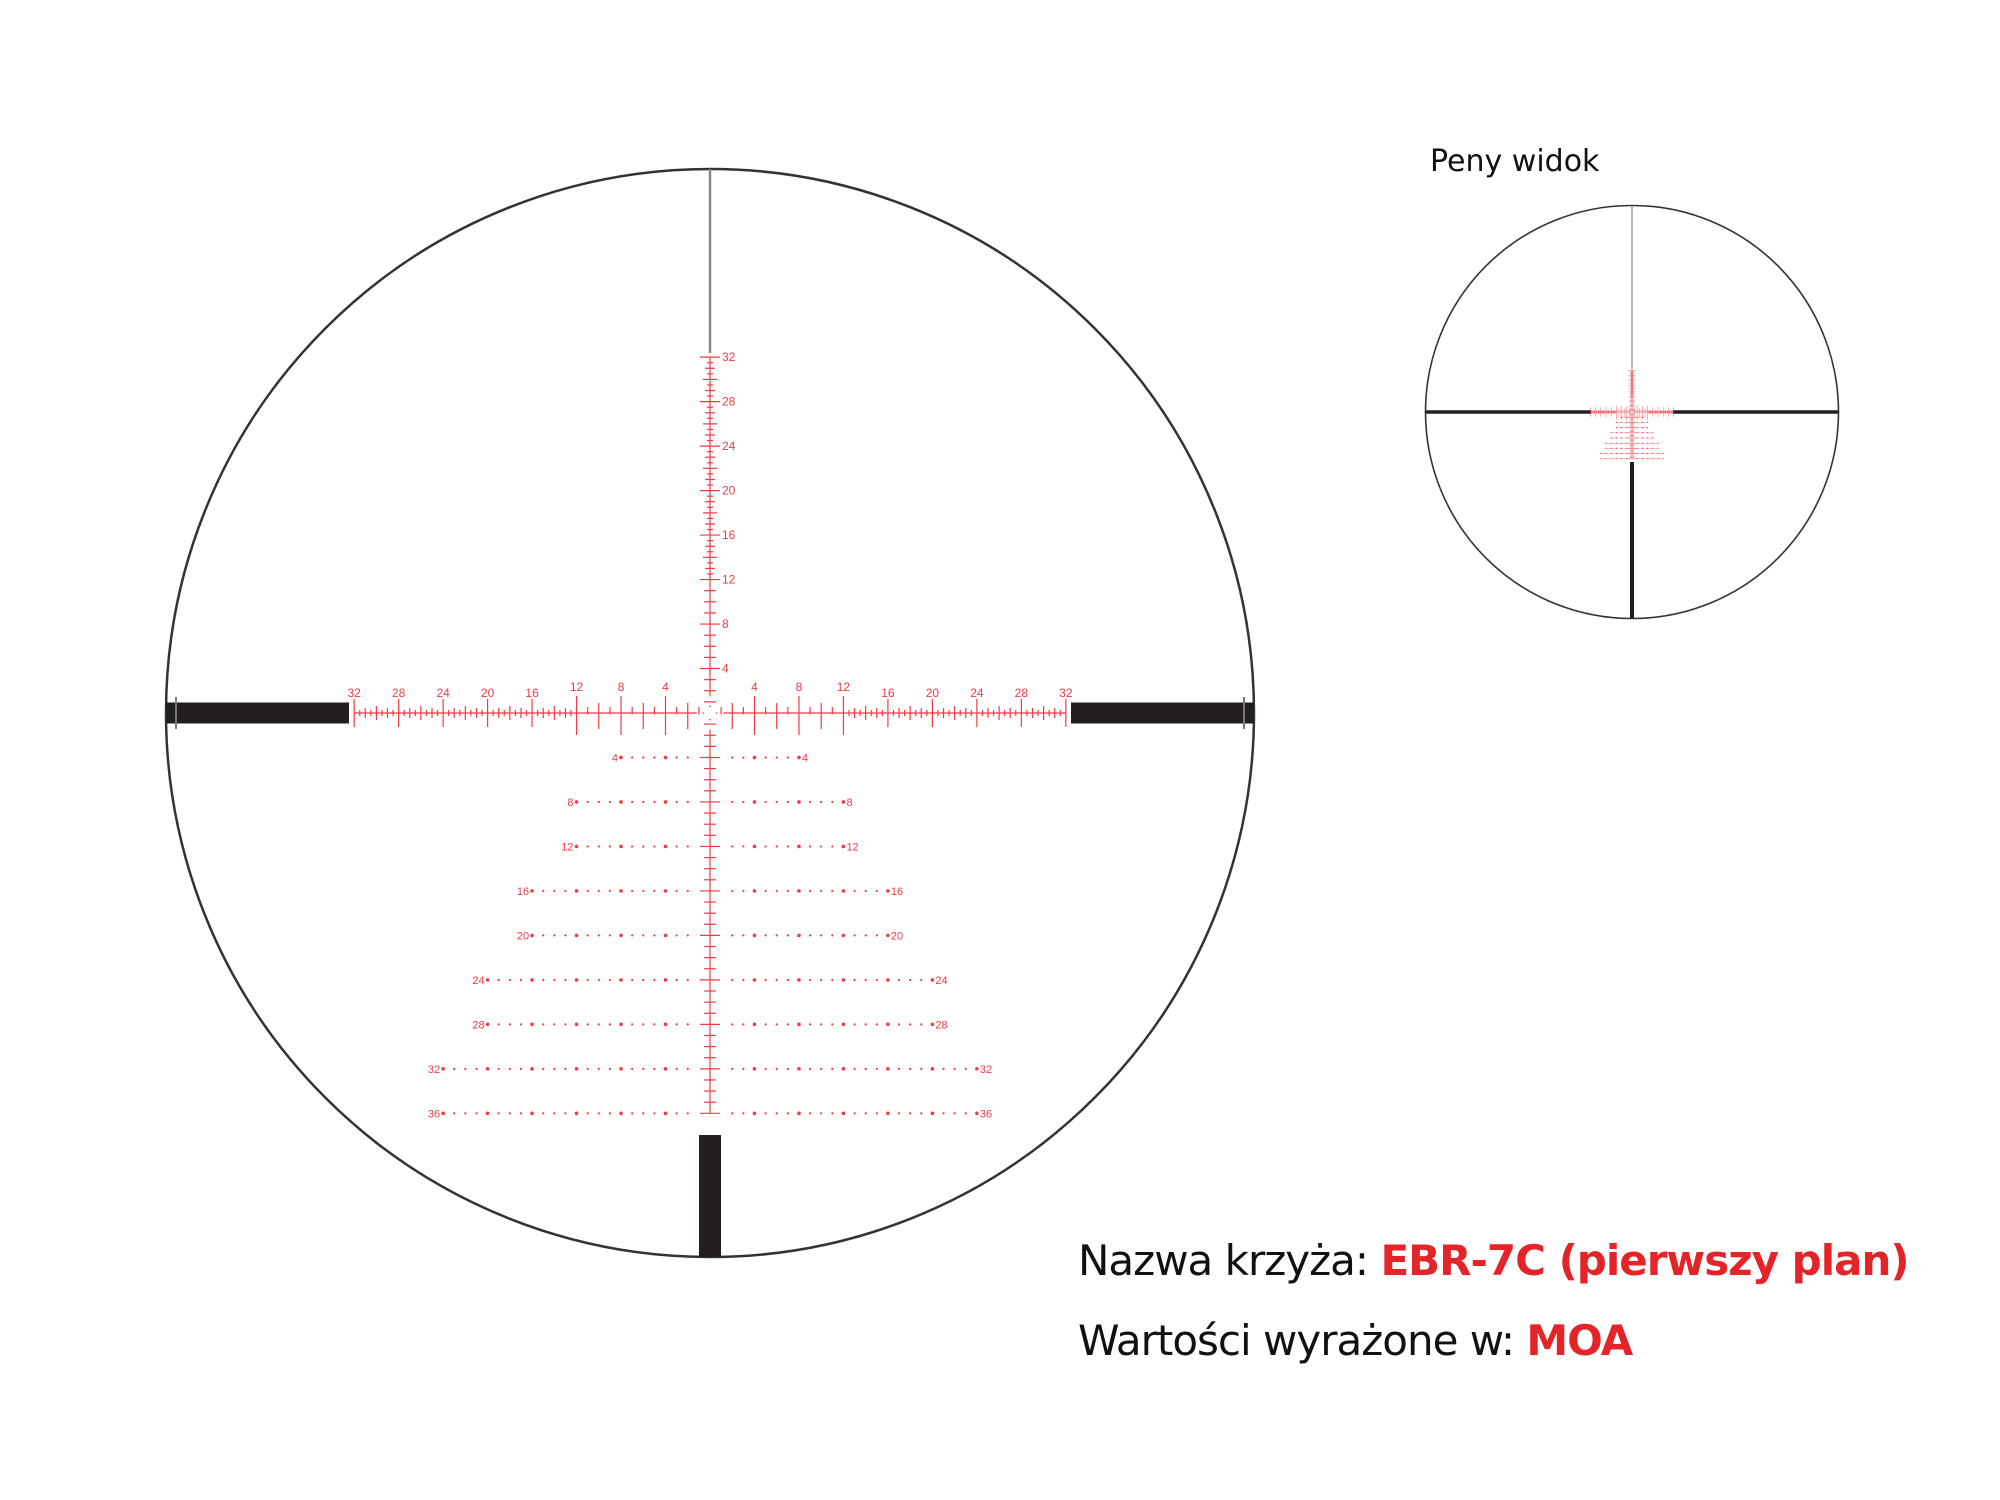 This screenshot has width=2000, height=1500. What do you see at coordinates (567, 847) in the screenshot?
I see `holdover-row-label: 12` at bounding box center [567, 847].